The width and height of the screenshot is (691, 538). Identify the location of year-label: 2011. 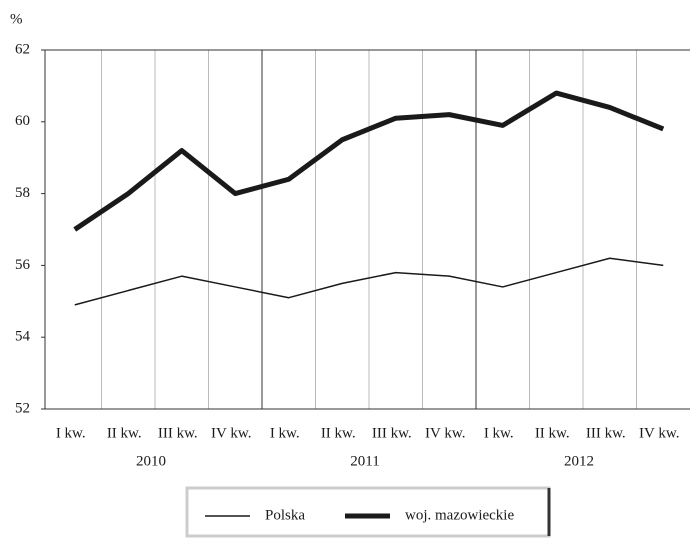
(364, 461).